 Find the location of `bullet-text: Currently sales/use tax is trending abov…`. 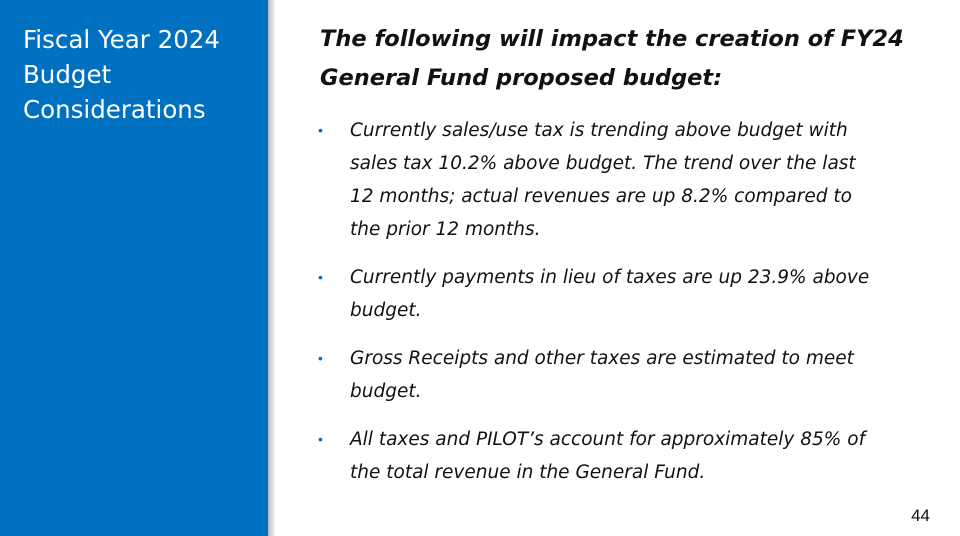

bullet-text: Currently sales/use tax is trending abov… is located at coordinates (634, 180).